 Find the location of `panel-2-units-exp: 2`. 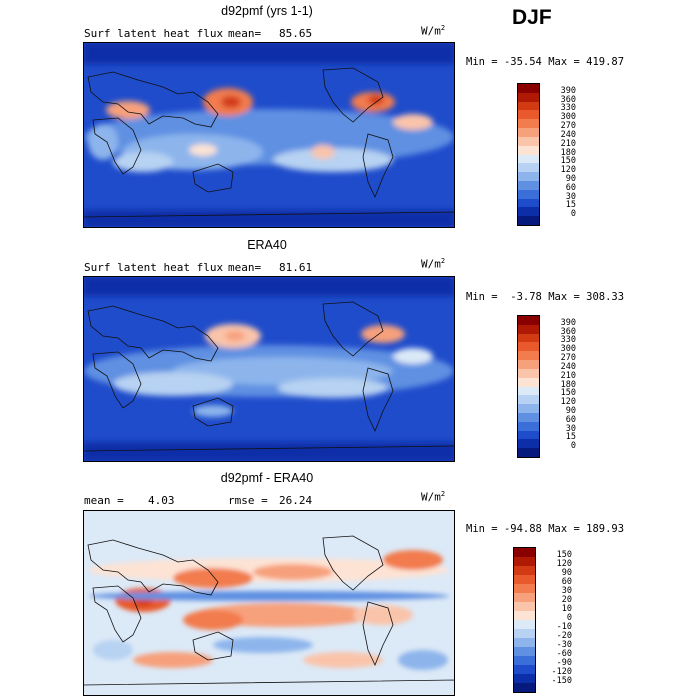

panel-2-units-exp: 2 is located at coordinates (443, 261).